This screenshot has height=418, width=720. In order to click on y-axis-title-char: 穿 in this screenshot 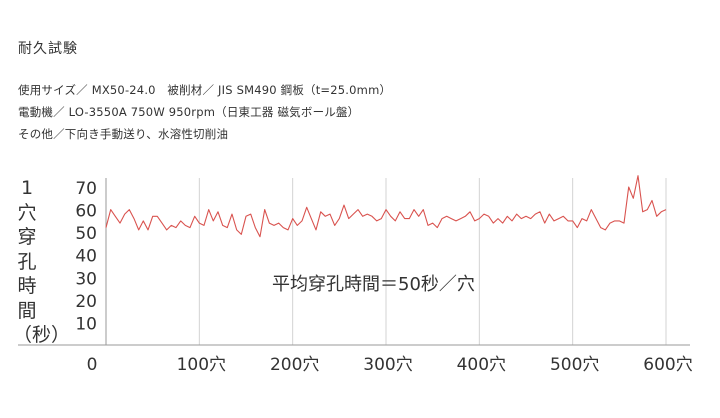, I will do `click(27, 237)`.